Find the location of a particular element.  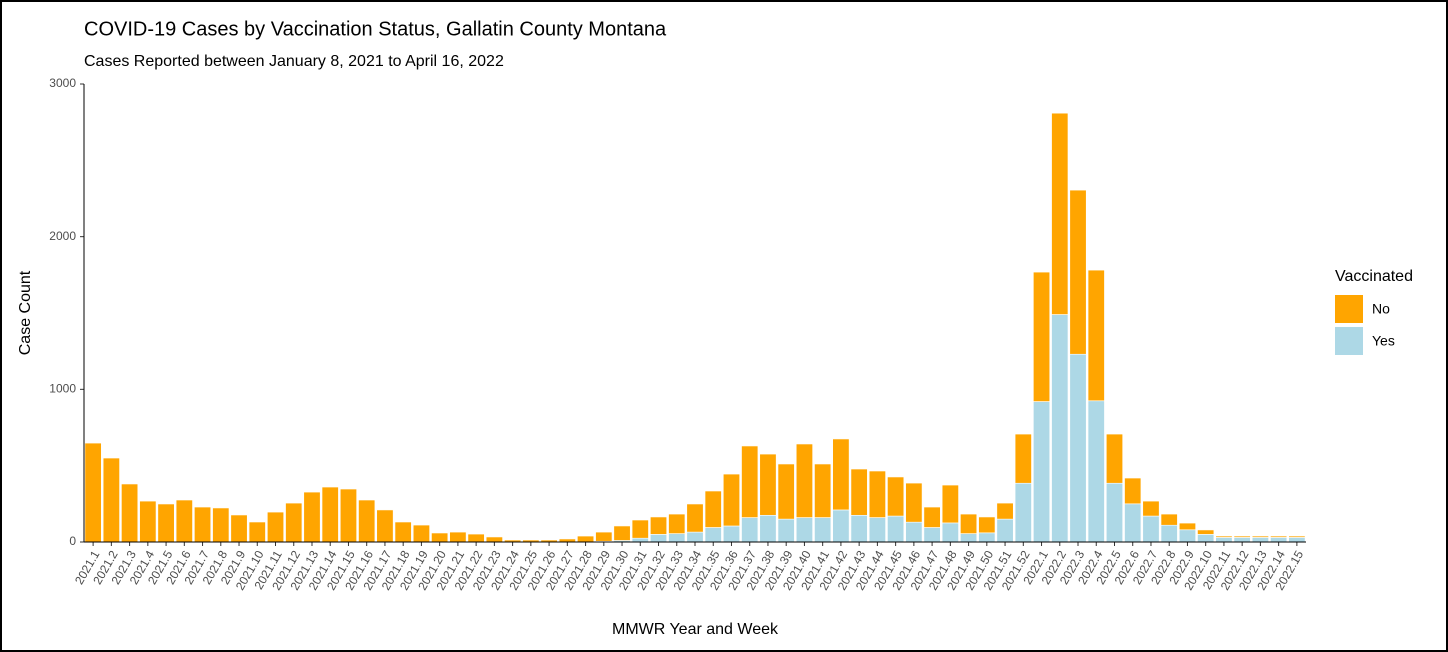

x-axis-title: MMWR Year and Week is located at coordinates (695, 629).